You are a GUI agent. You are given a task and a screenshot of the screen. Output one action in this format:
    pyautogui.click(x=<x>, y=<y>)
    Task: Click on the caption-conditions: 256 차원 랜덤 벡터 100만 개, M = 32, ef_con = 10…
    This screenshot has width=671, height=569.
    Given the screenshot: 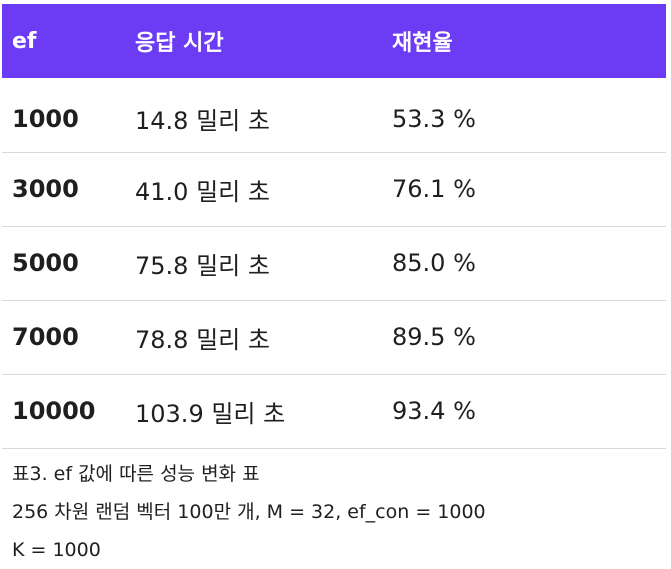 What is the action you would take?
    pyautogui.click(x=249, y=512)
    